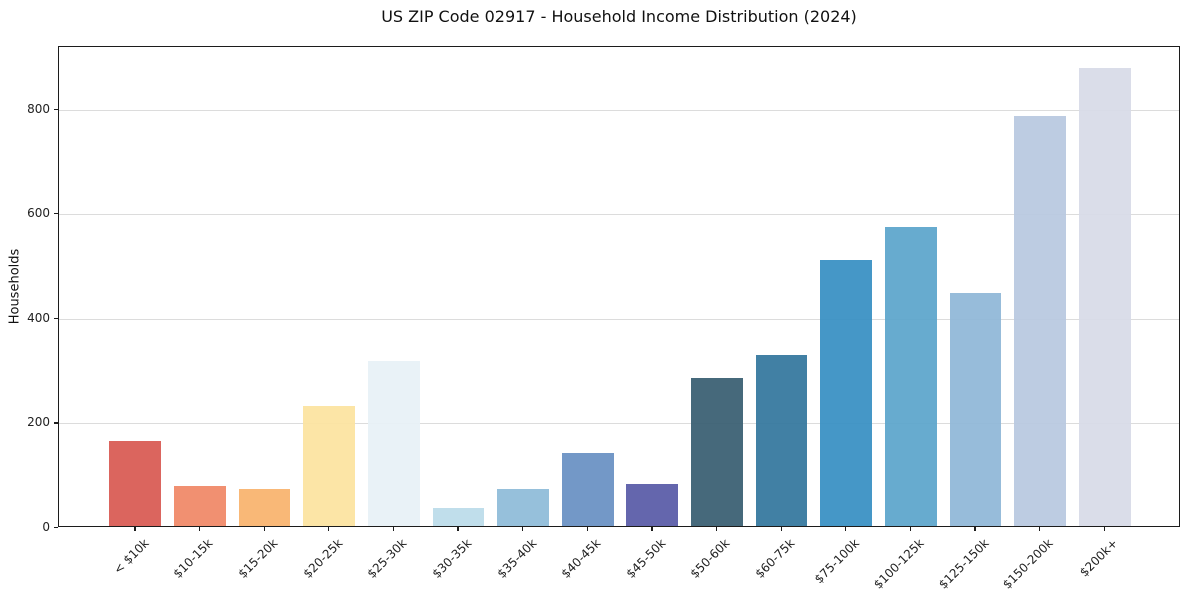 This screenshot has width=1189, height=590. Describe the element at coordinates (193, 558) in the screenshot. I see `x-tick-label: $10-15k` at that location.